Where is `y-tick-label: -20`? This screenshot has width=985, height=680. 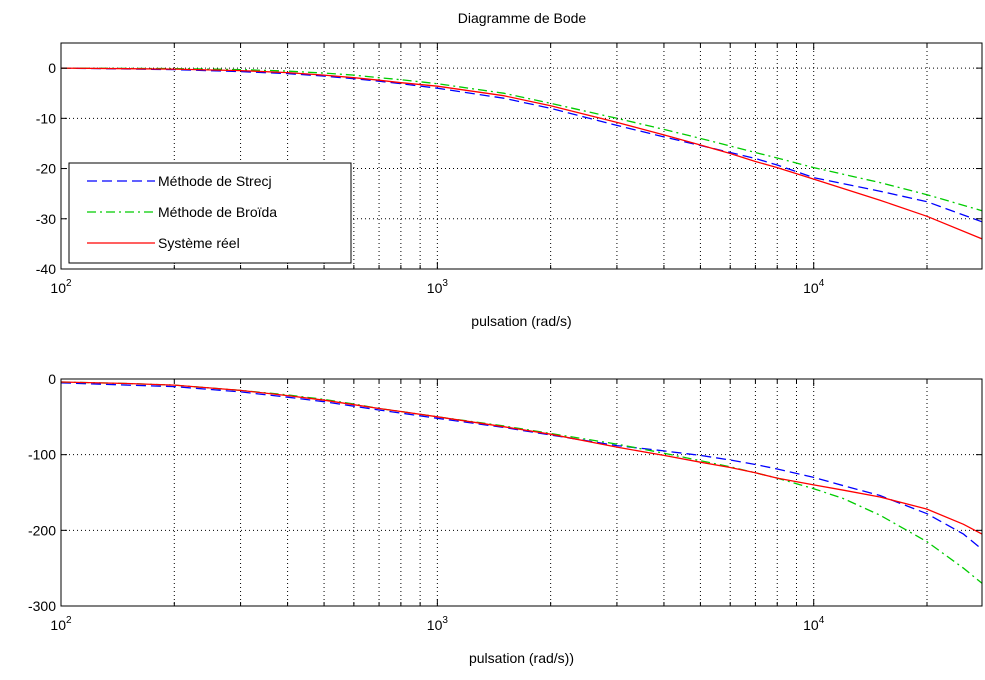 y-tick-label: -20 is located at coordinates (46, 169).